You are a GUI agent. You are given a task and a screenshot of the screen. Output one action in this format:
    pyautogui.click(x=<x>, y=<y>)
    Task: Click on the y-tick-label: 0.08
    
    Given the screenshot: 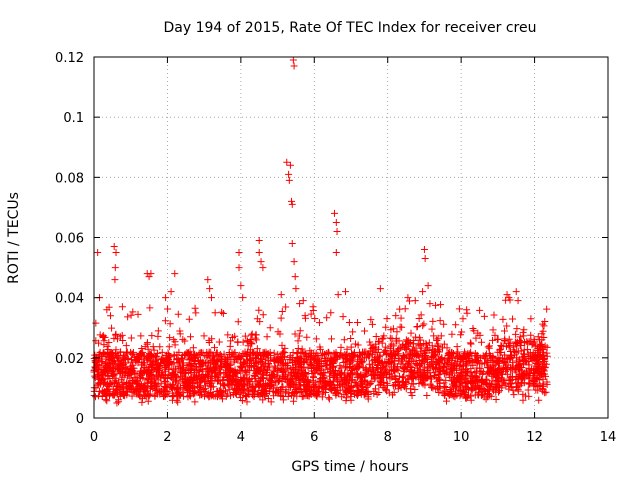 What is the action you would take?
    pyautogui.click(x=69, y=178)
    